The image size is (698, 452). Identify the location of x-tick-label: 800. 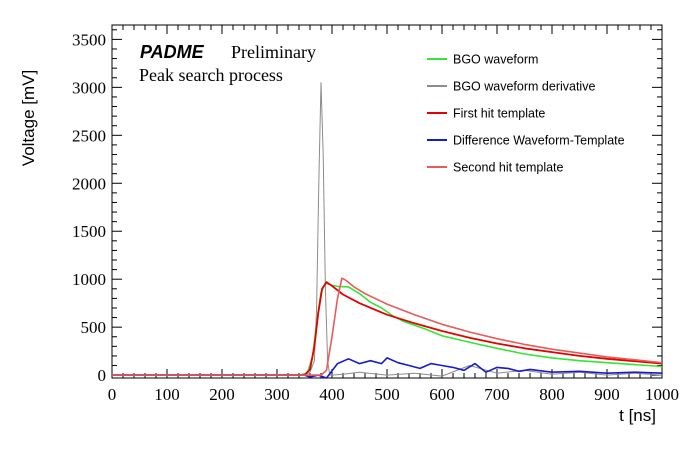
(552, 394).